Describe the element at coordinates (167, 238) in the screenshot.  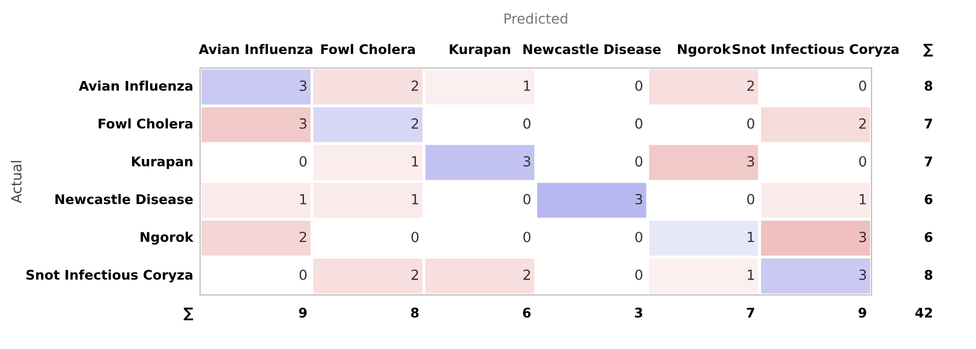
I see `y-tick-label: Ngorok` at that location.